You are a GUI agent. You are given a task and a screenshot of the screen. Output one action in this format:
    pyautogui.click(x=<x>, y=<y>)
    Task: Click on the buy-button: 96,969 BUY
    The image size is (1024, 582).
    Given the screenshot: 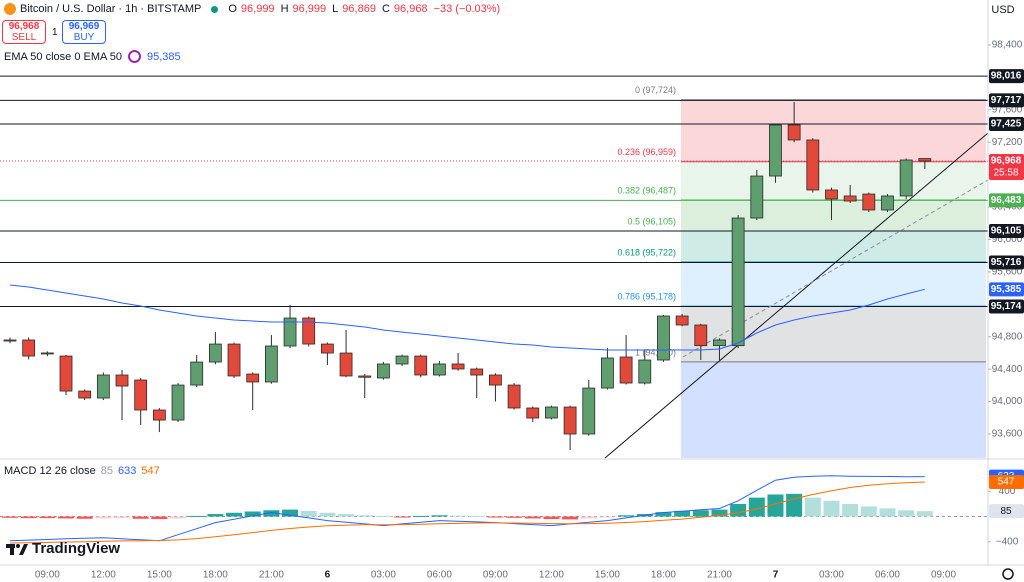 What is the action you would take?
    pyautogui.click(x=84, y=32)
    